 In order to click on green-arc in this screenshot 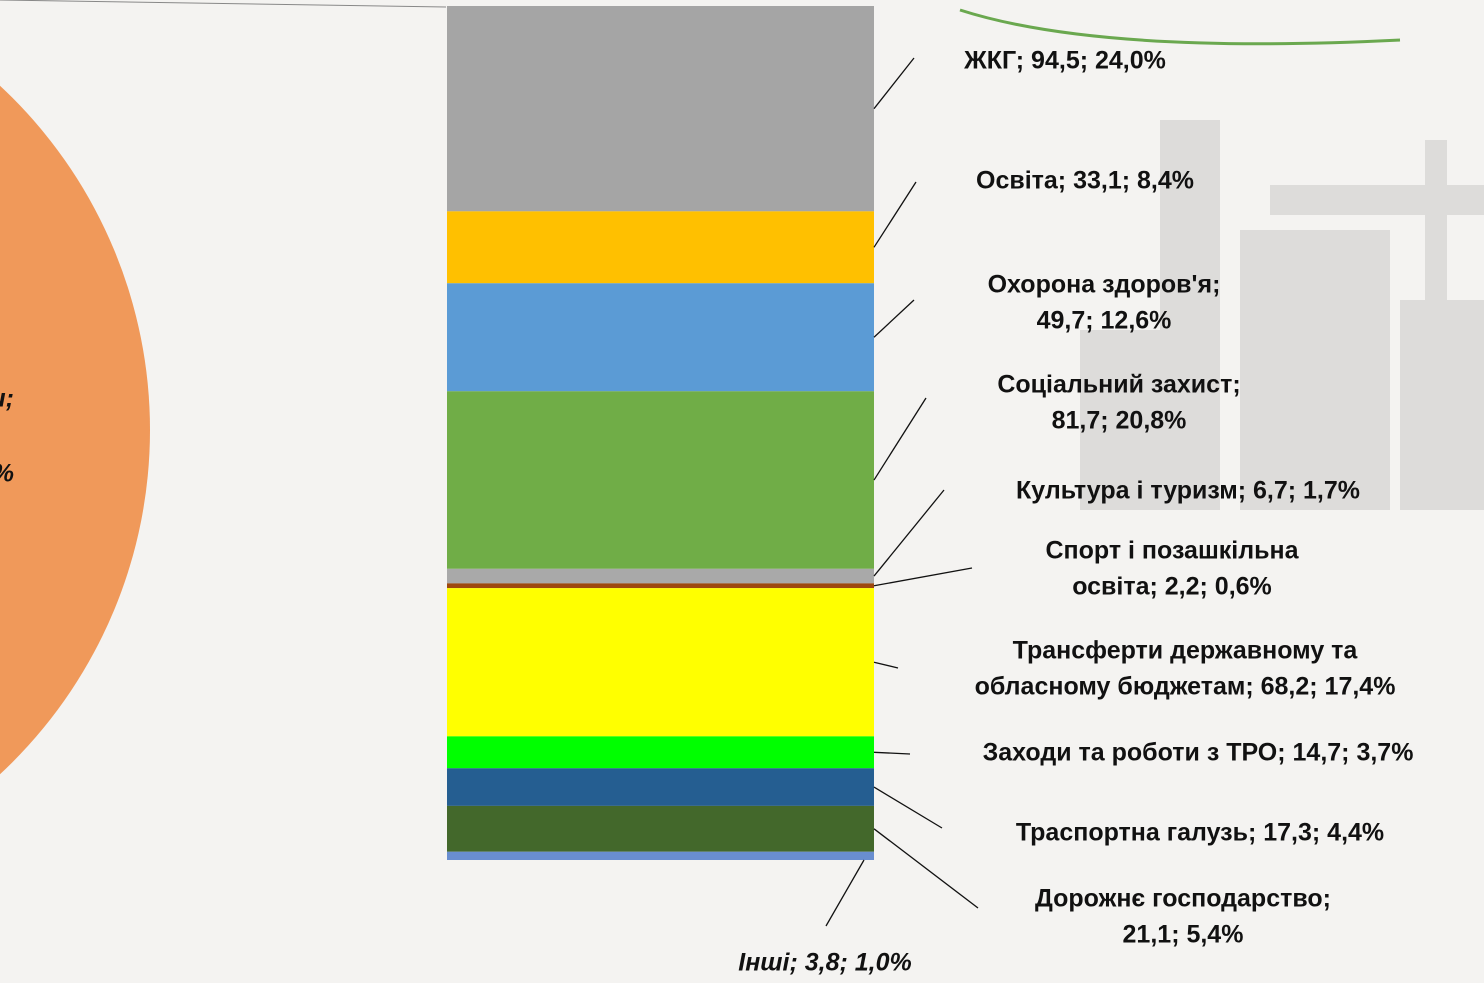, I will do `click(1180, 27)`.